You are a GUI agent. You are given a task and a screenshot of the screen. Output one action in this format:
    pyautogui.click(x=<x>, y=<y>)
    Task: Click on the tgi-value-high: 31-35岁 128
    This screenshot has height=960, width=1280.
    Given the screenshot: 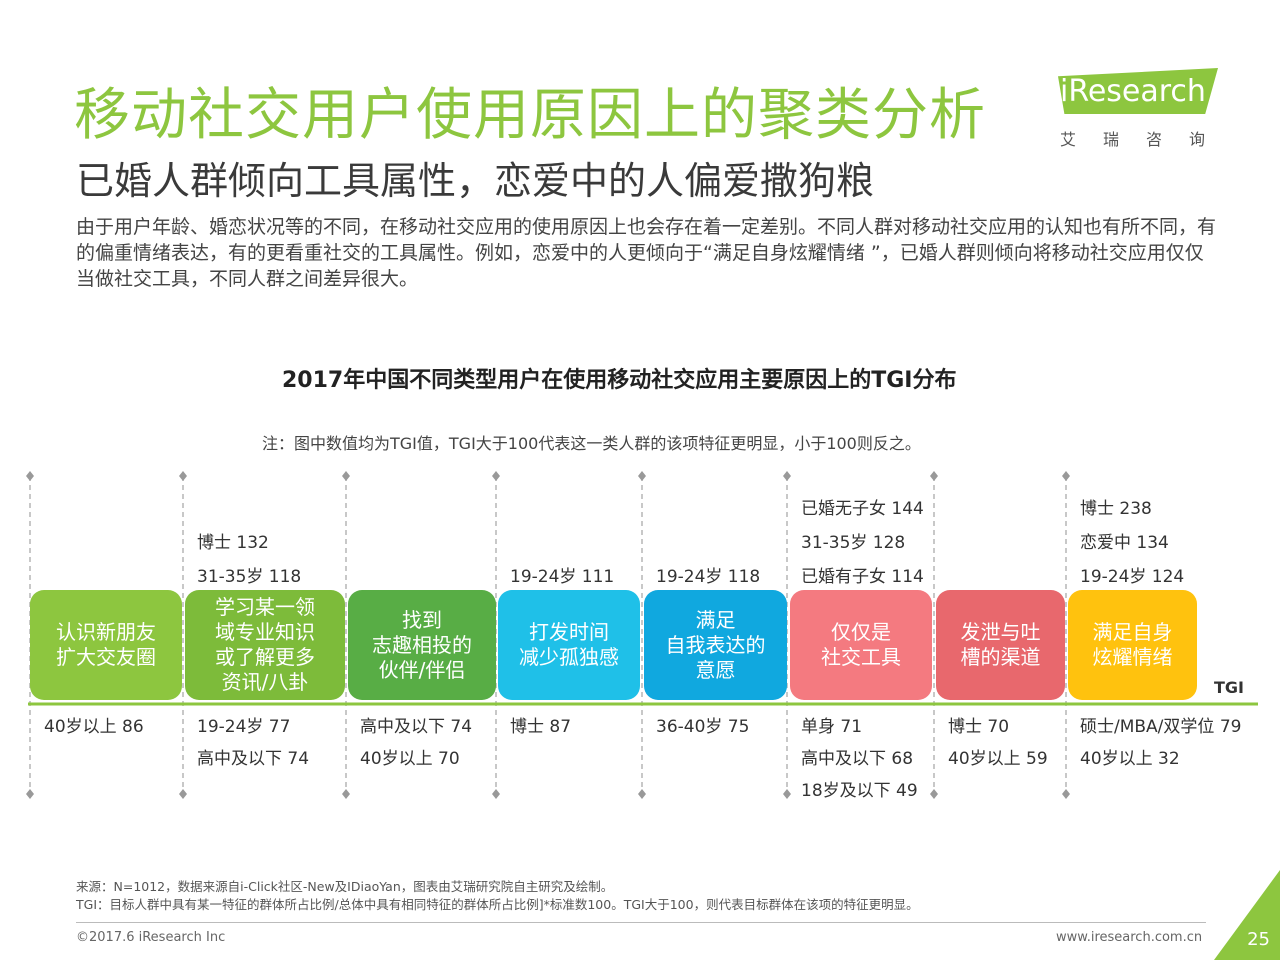 What is the action you would take?
    pyautogui.click(x=853, y=543)
    